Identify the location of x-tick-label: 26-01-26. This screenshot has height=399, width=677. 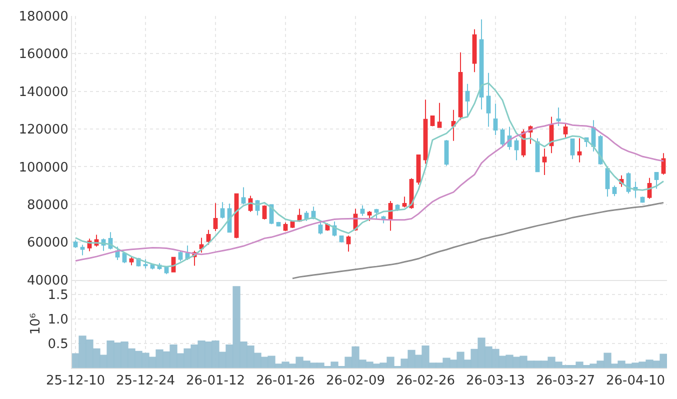
(286, 381).